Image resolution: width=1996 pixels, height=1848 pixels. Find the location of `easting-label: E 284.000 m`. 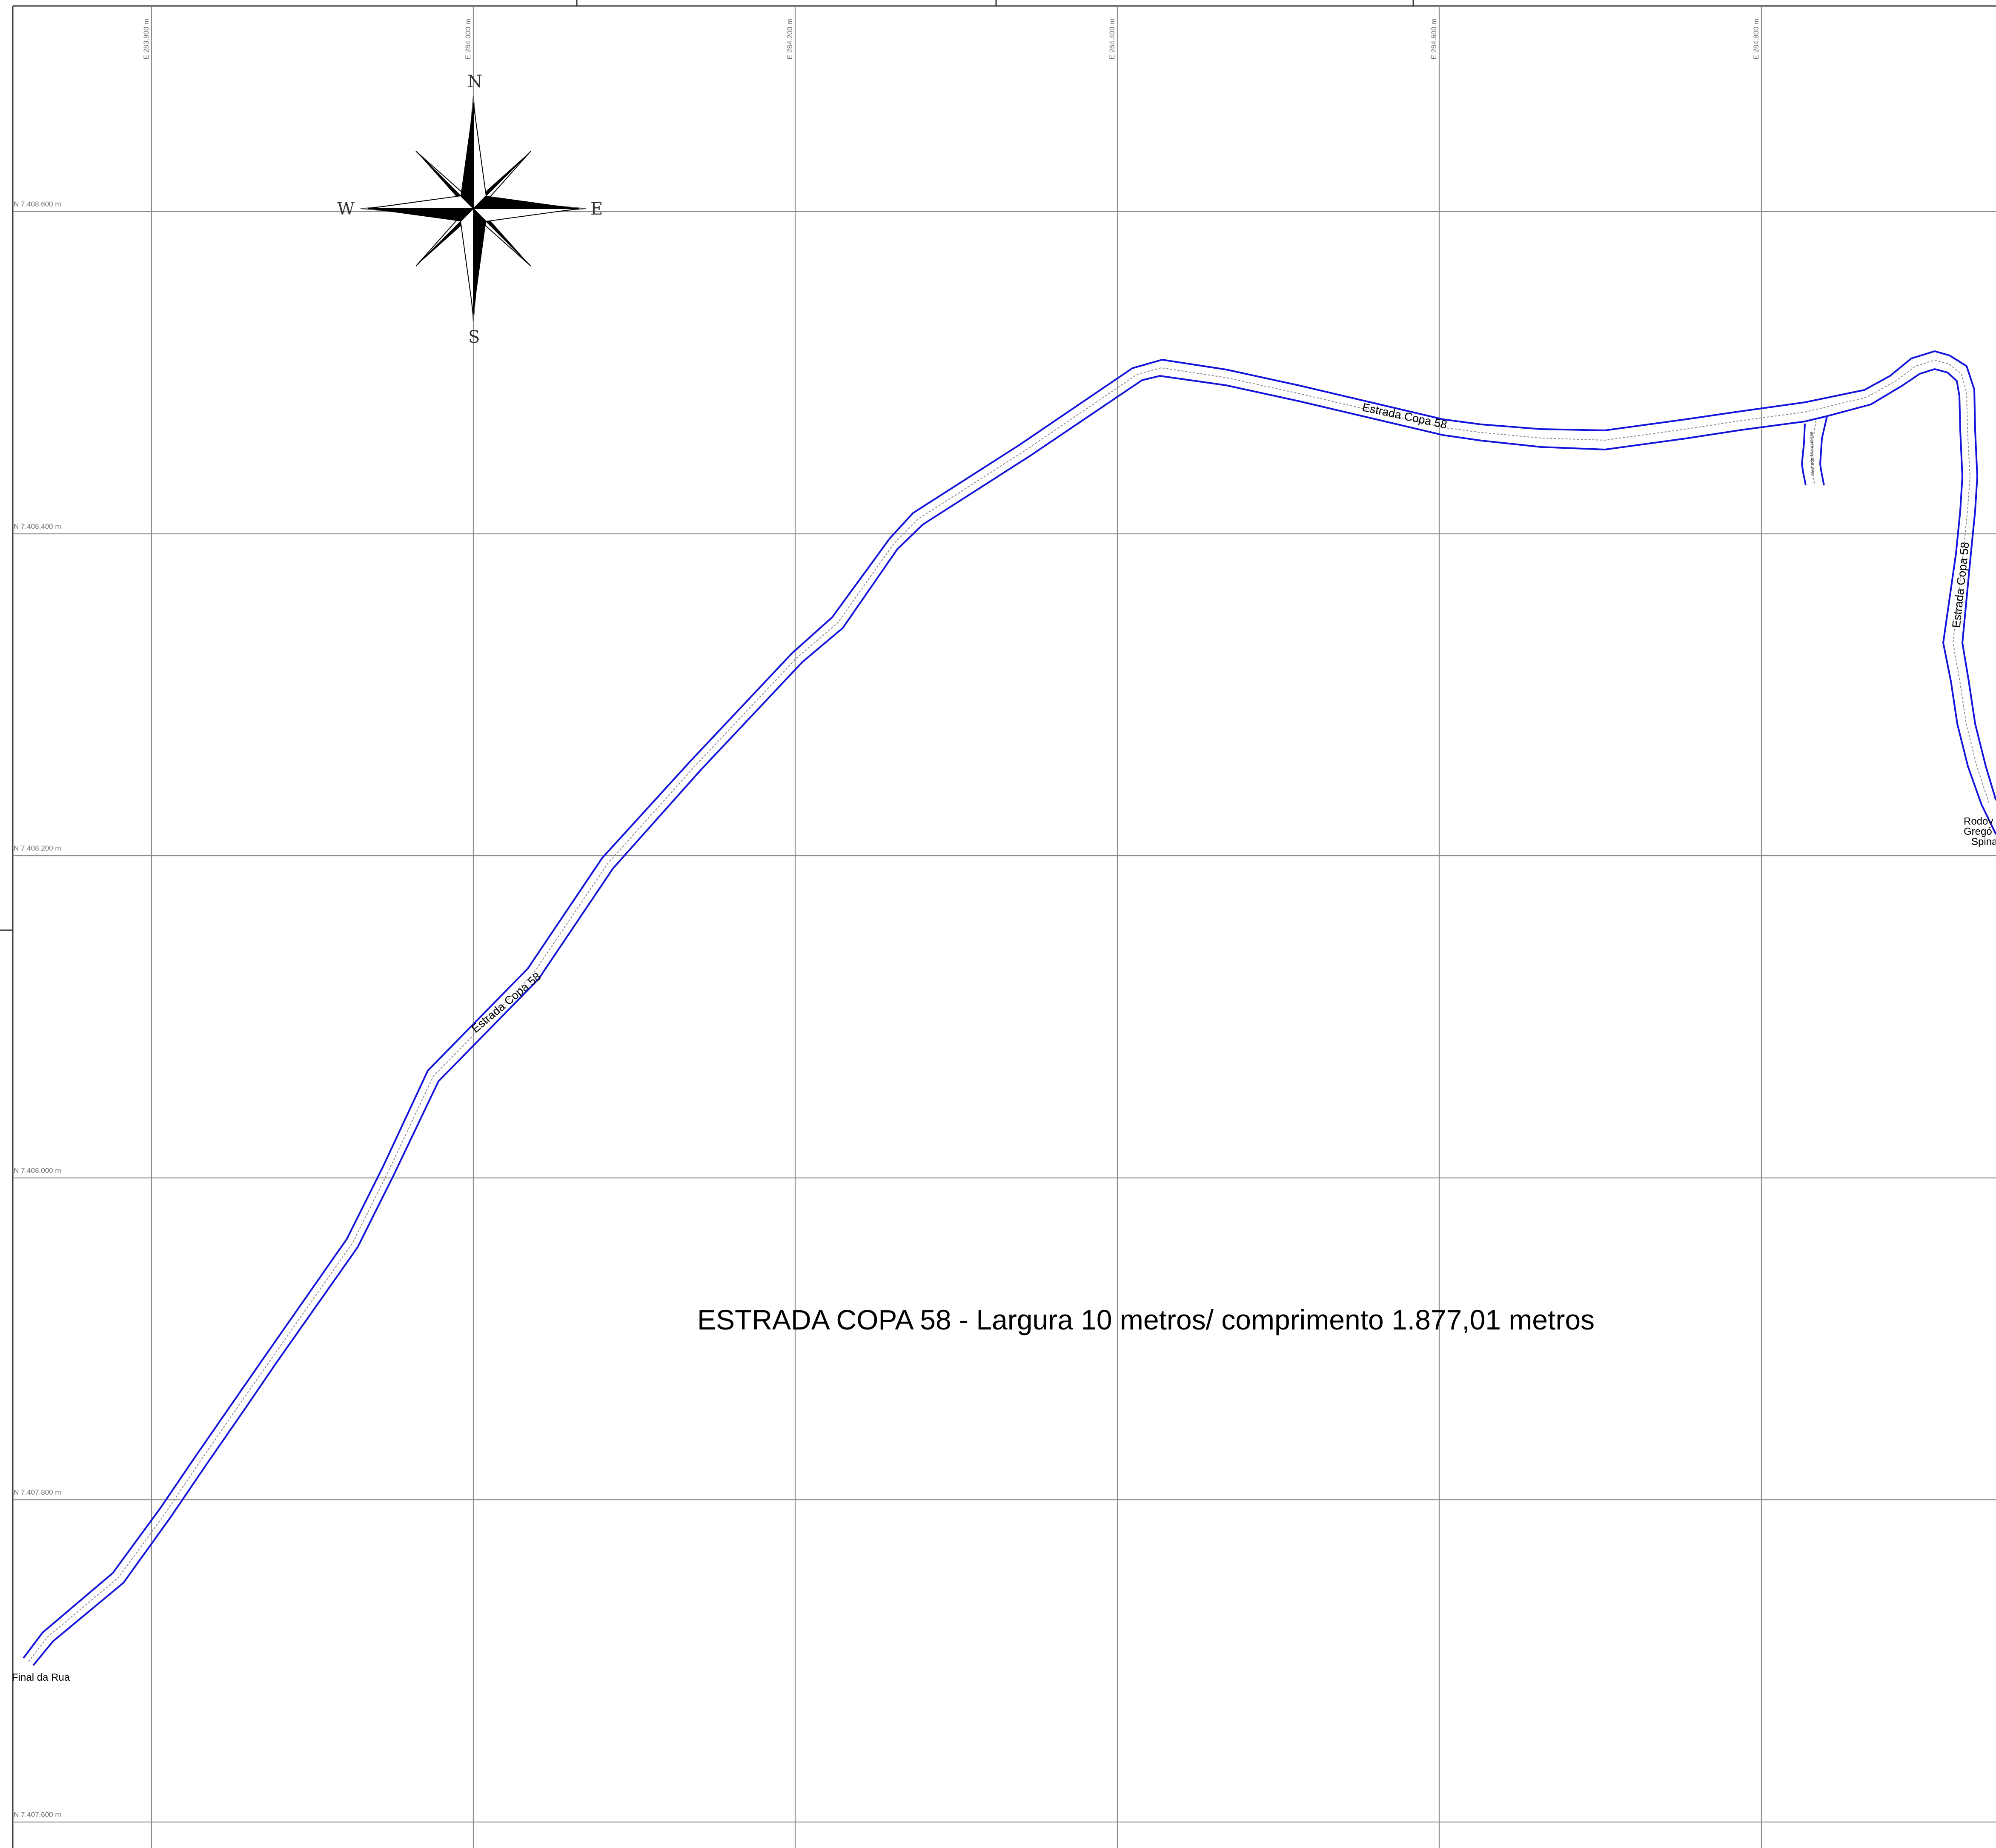

easting-label: E 284.000 m is located at coordinates (468, 39).